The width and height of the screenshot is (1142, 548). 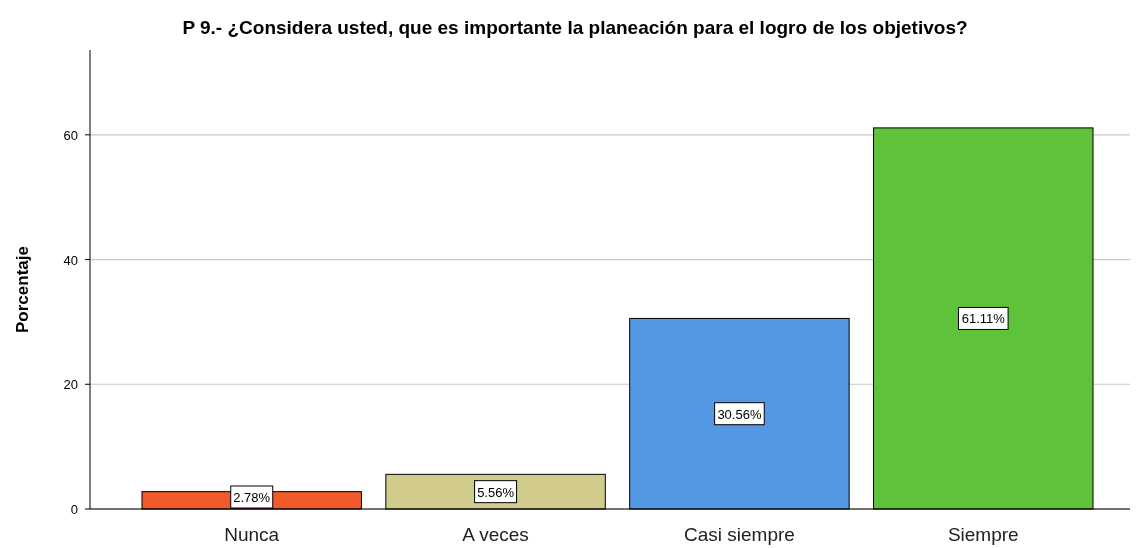 What do you see at coordinates (983, 319) in the screenshot?
I see `data-label: 61.11%` at bounding box center [983, 319].